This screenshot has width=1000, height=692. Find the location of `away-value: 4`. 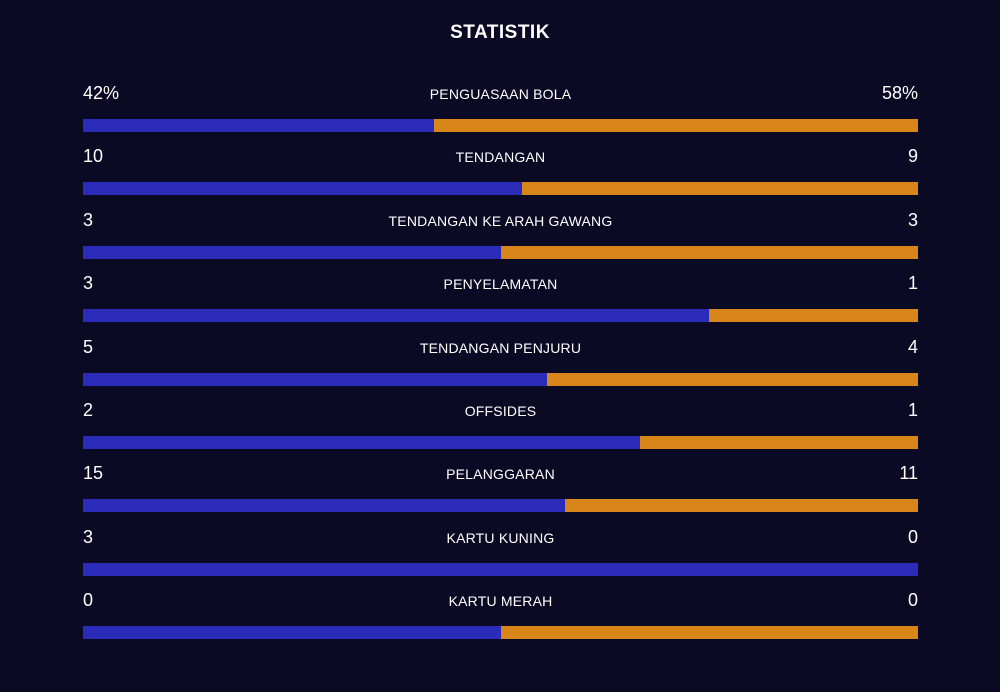

away-value: 4 is located at coordinates (912, 346).